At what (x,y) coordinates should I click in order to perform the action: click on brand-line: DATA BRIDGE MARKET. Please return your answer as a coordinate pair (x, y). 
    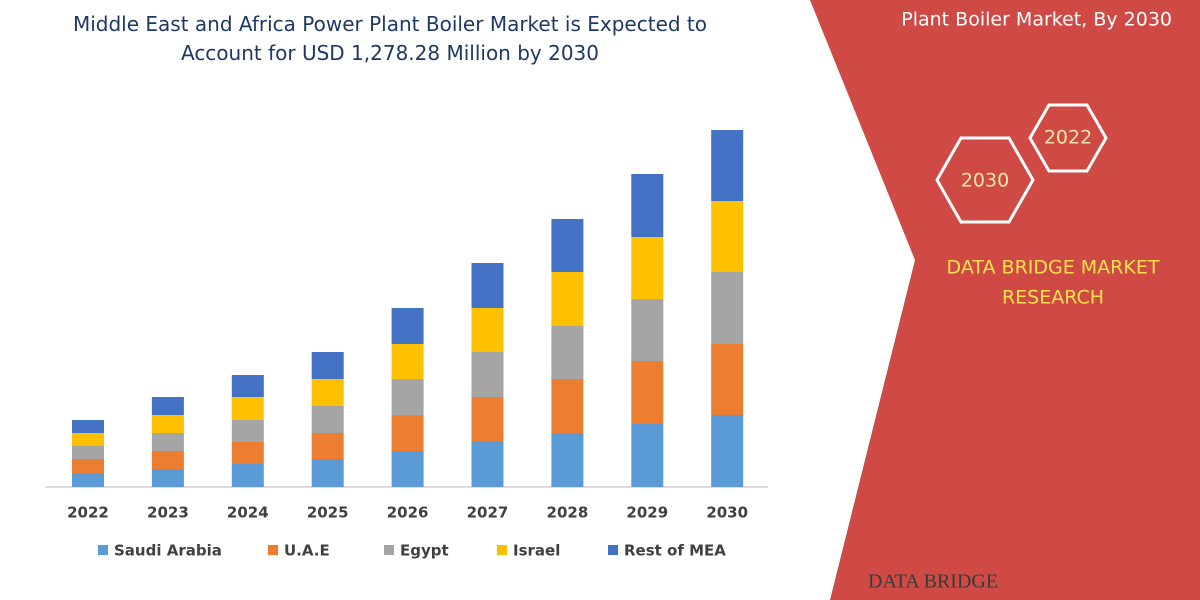
    Looking at the image, I should click on (1053, 268).